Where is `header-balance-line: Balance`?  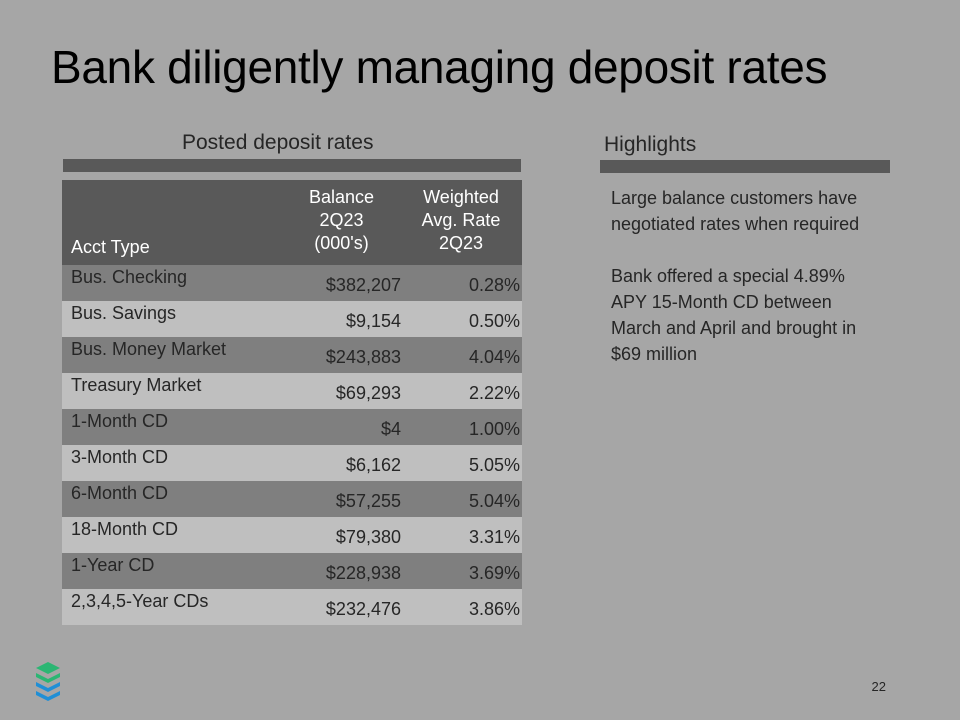 header-balance-line: Balance is located at coordinates (341, 197).